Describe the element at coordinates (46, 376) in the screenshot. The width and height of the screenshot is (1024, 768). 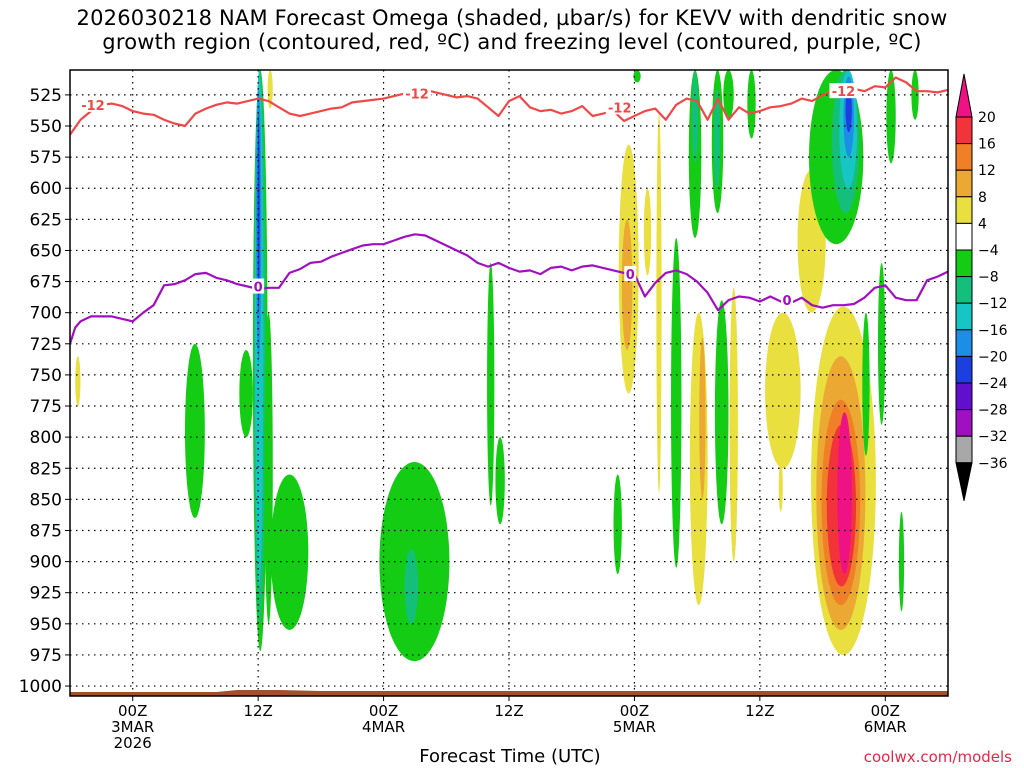
I see `y-tick-label-750: 750` at that location.